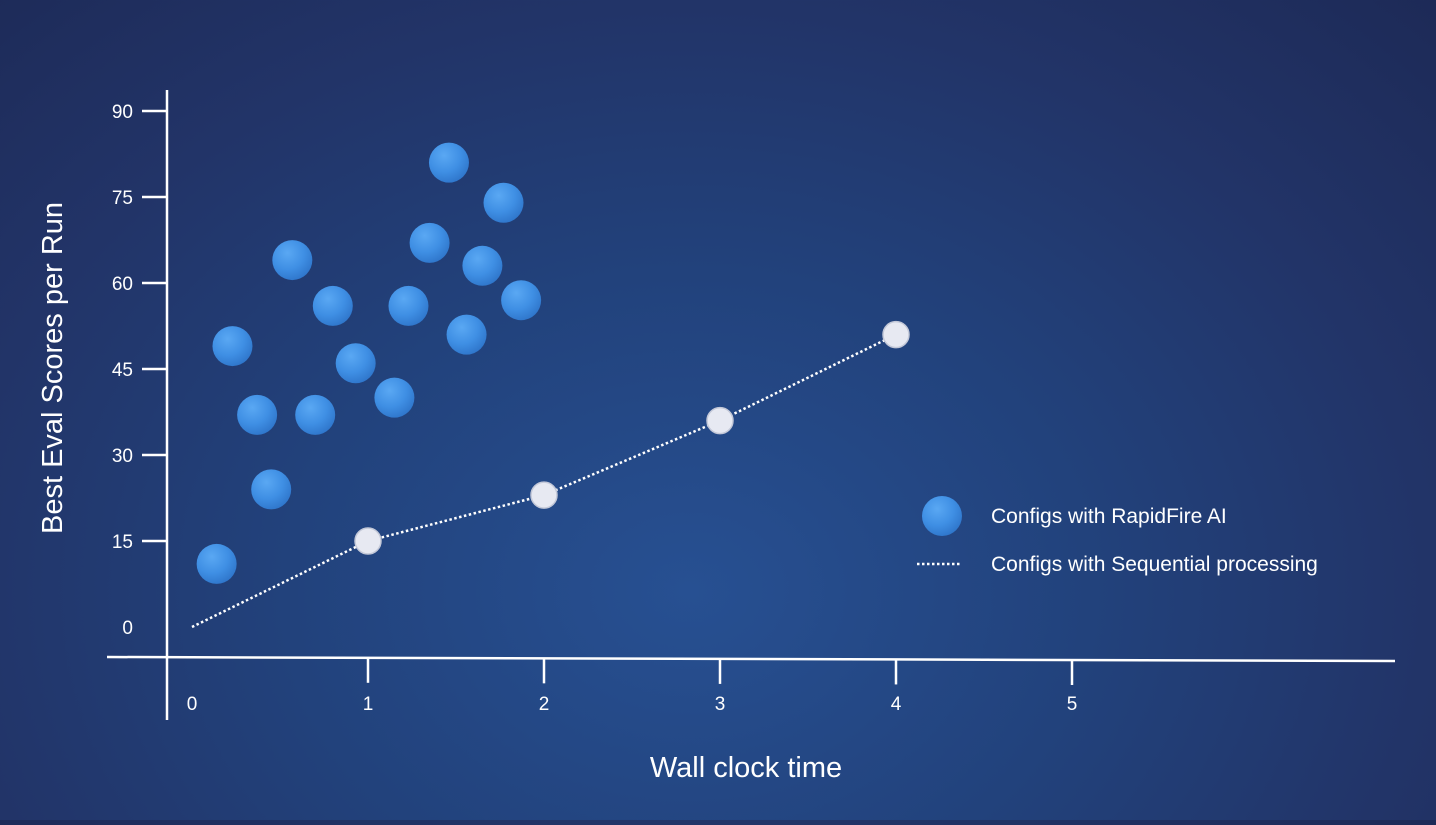 Image resolution: width=1436 pixels, height=825 pixels. I want to click on x-tick-label: 4, so click(896, 704).